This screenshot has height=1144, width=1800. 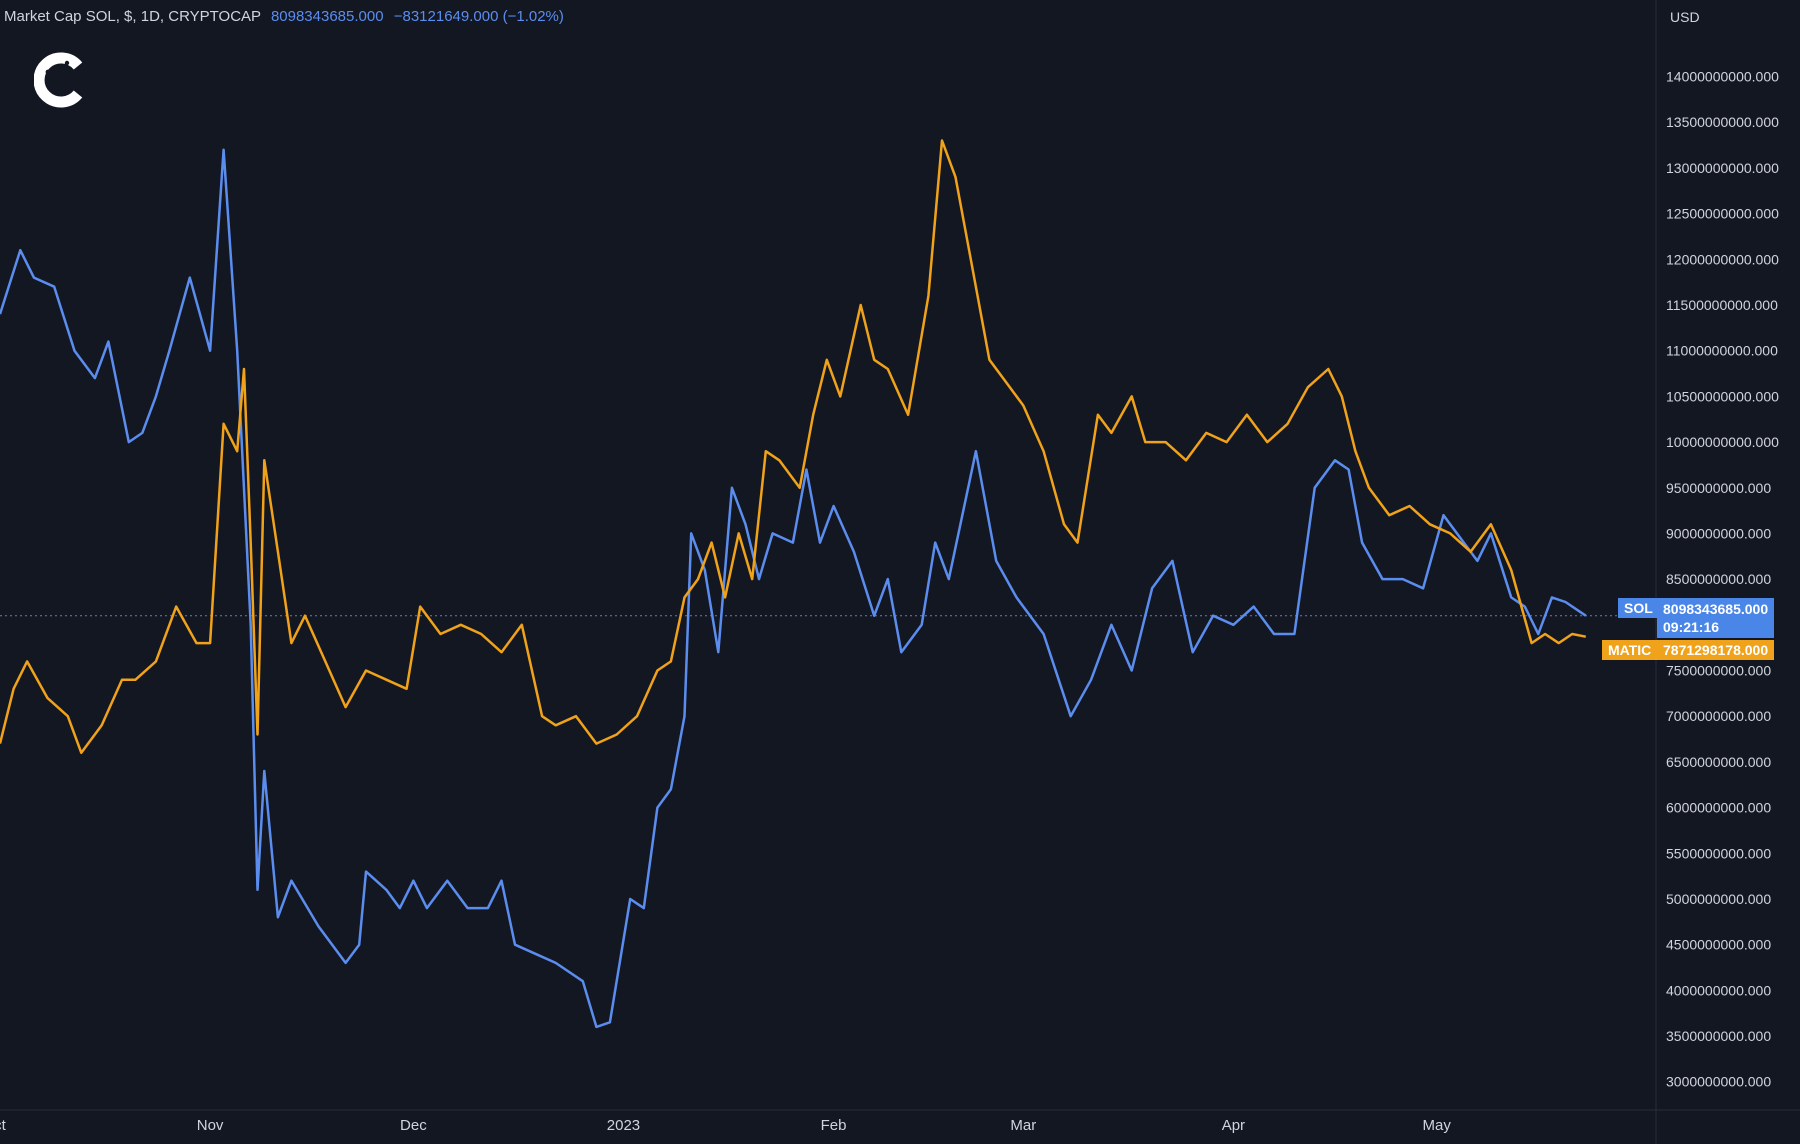 What do you see at coordinates (1716, 618) in the screenshot?
I see `sol-price-tag: 8098343685.000 09:21:16` at bounding box center [1716, 618].